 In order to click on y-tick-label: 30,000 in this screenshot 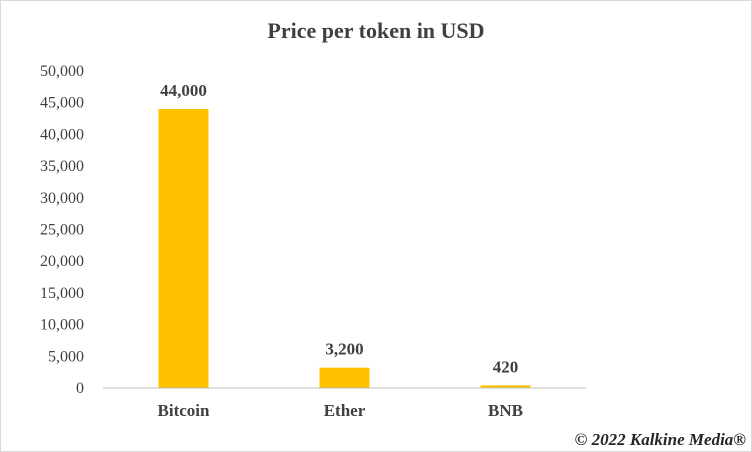, I will do `click(62, 198)`.